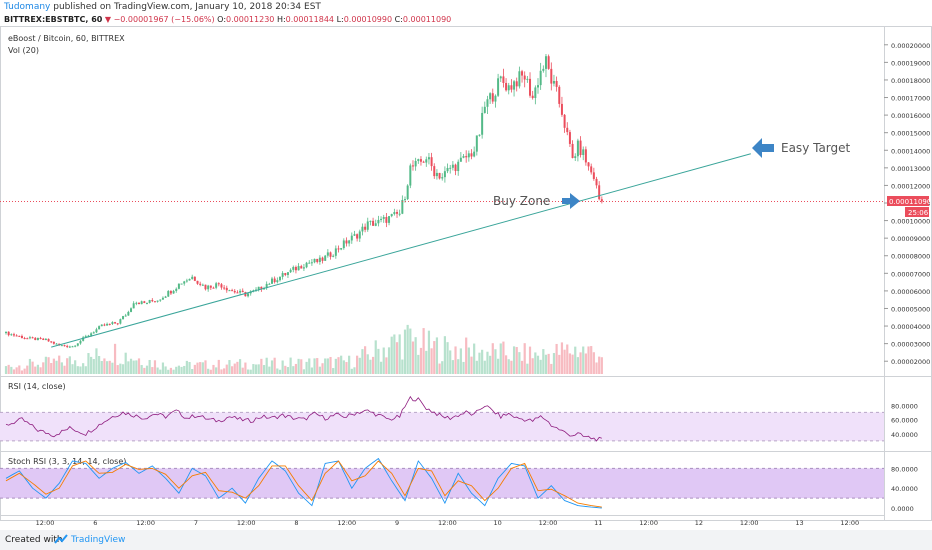 Image resolution: width=932 pixels, height=550 pixels. Describe the element at coordinates (904, 489) in the screenshot. I see `stoch-tick-label: 40.0000` at that location.